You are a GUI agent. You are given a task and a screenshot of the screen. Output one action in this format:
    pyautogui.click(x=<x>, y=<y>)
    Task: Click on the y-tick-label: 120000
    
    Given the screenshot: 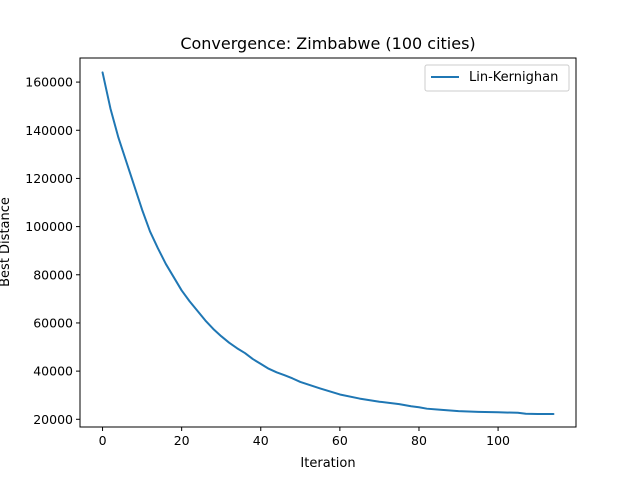 What is the action you would take?
    pyautogui.click(x=49, y=178)
    